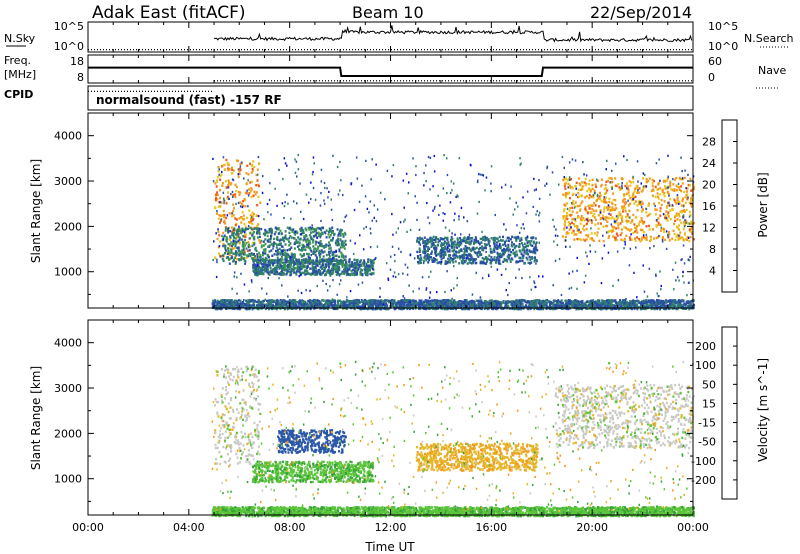  Describe the element at coordinates (388, 12) in the screenshot. I see `beam-title: Beam 10` at that location.